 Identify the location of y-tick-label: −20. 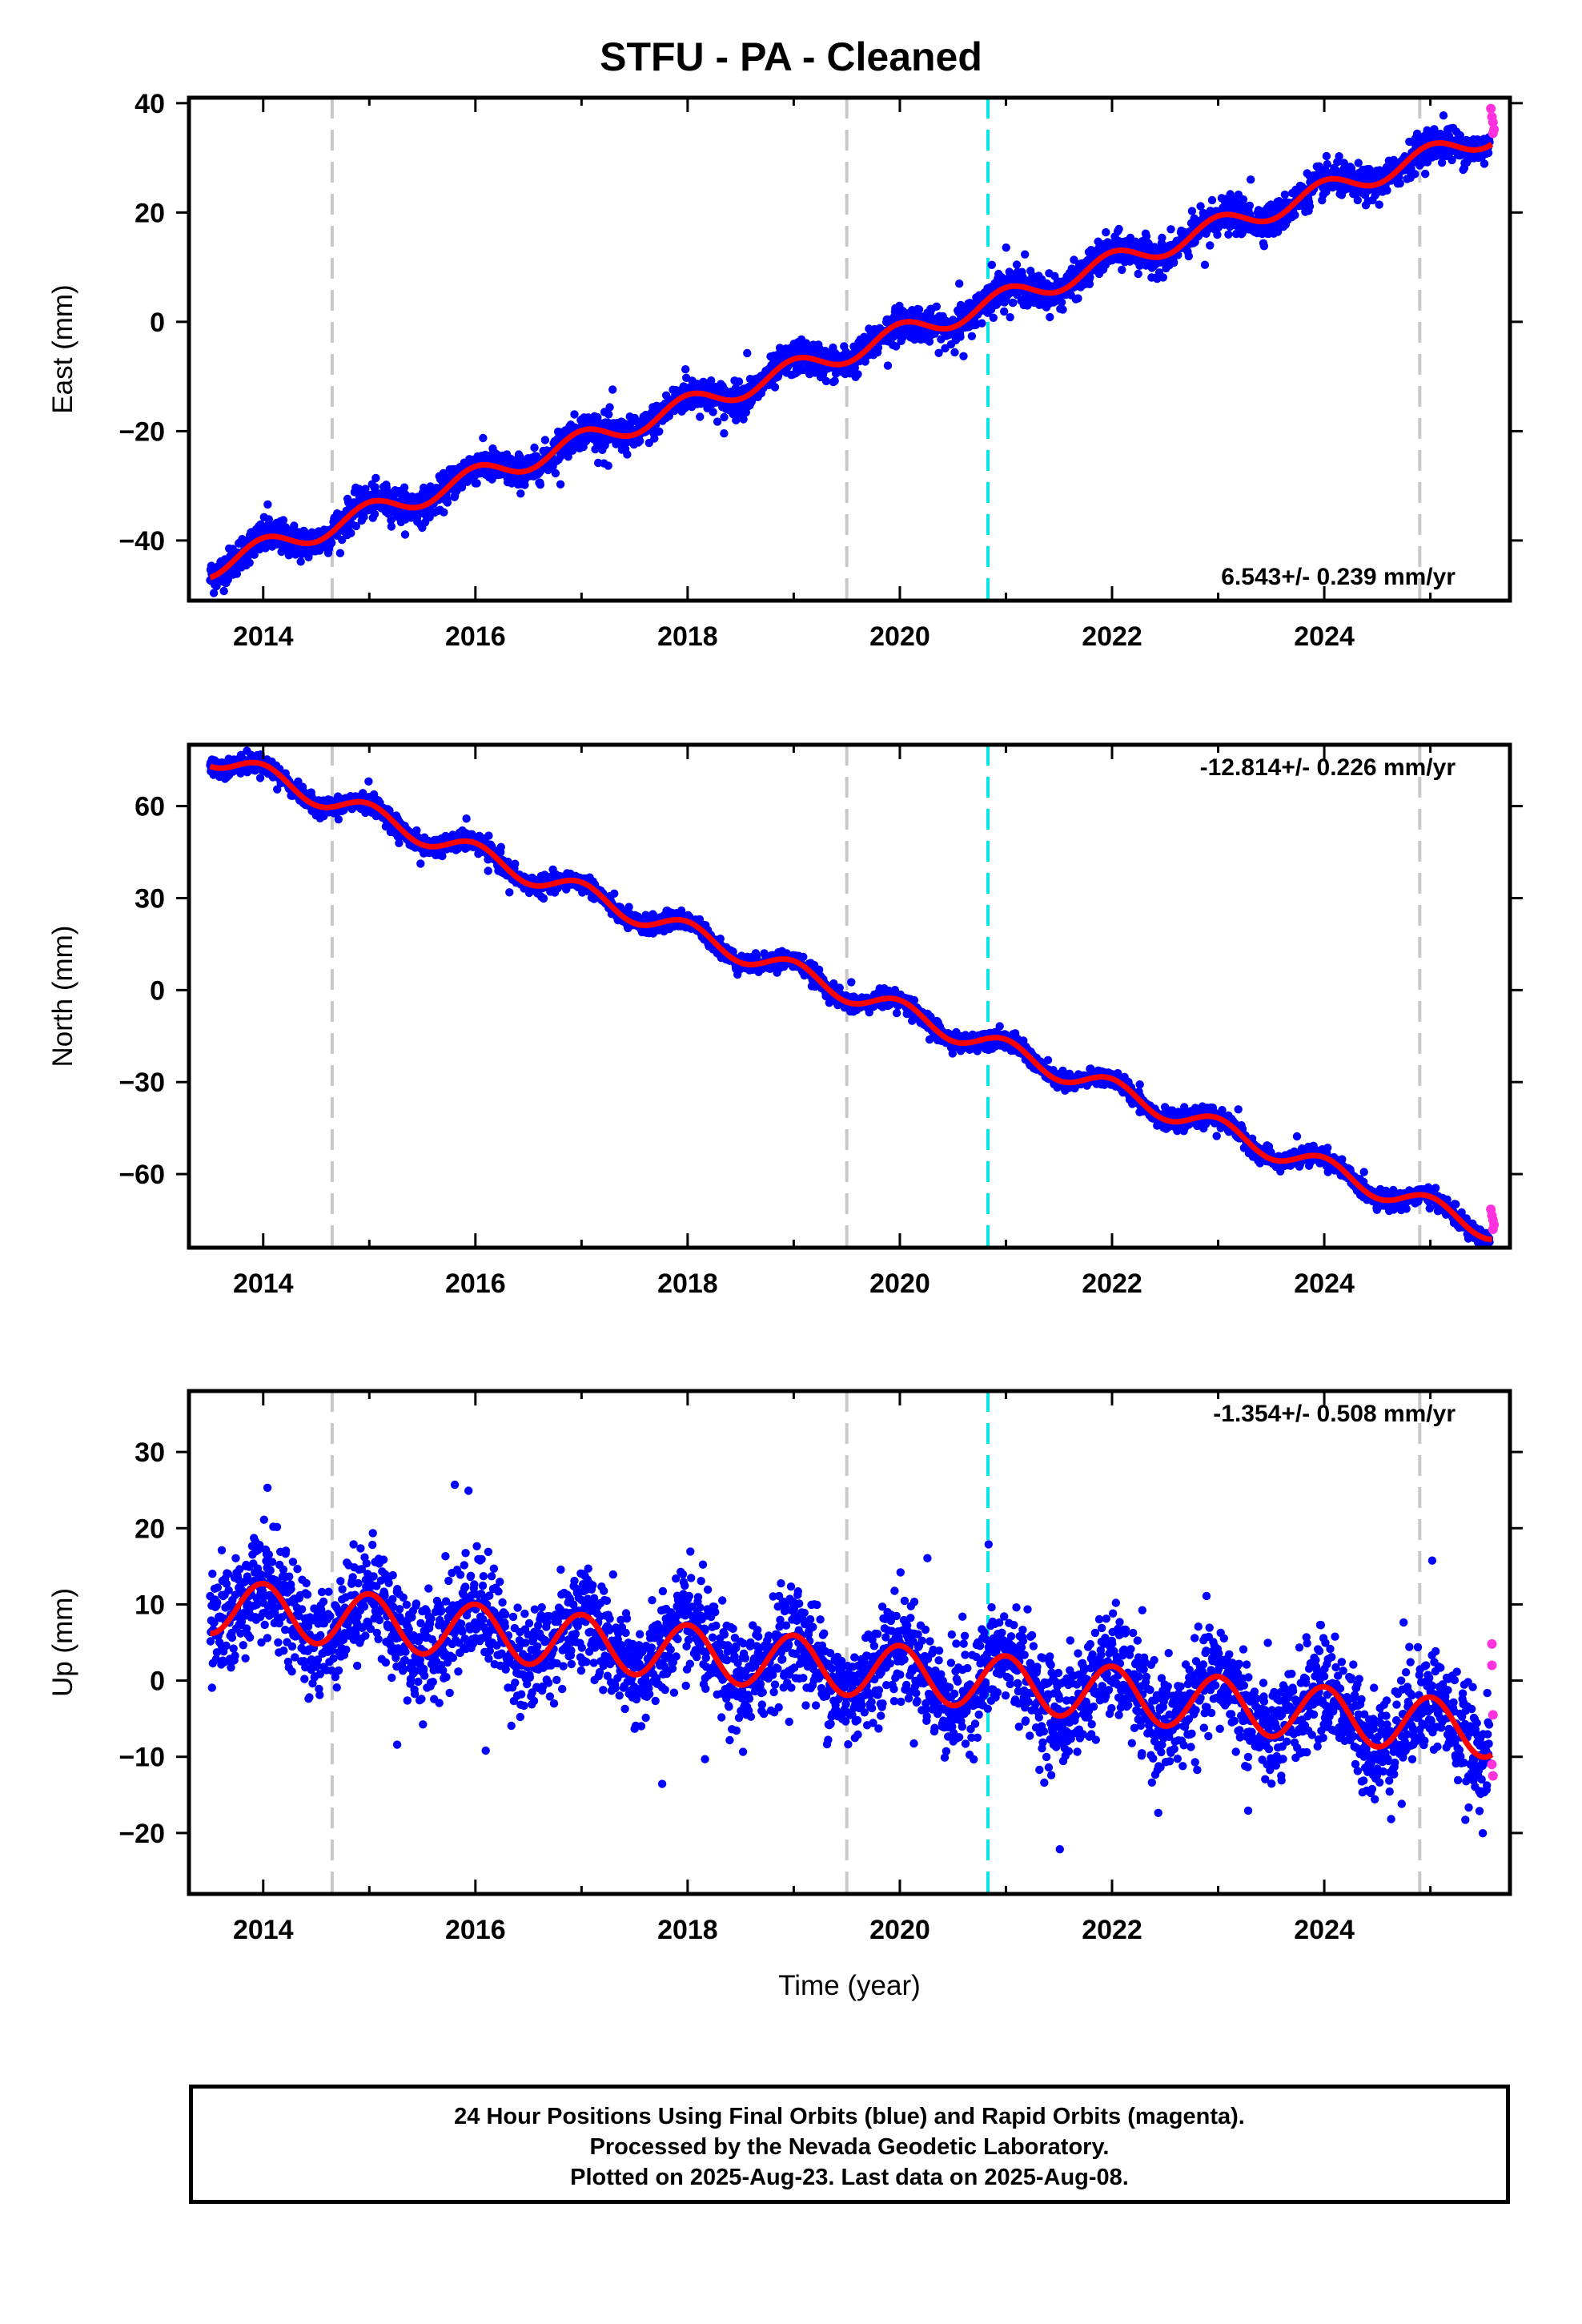
(141, 431).